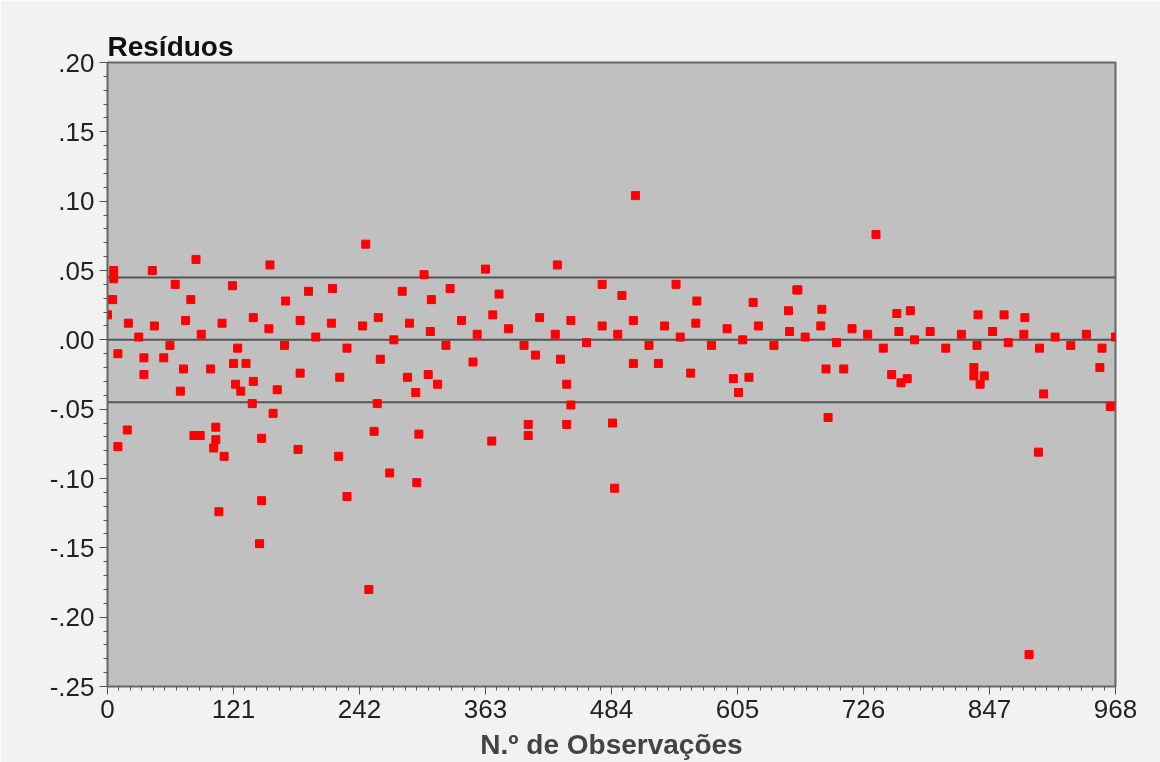 This screenshot has width=1160, height=762. I want to click on y-tick-label: -.15, so click(72, 547).